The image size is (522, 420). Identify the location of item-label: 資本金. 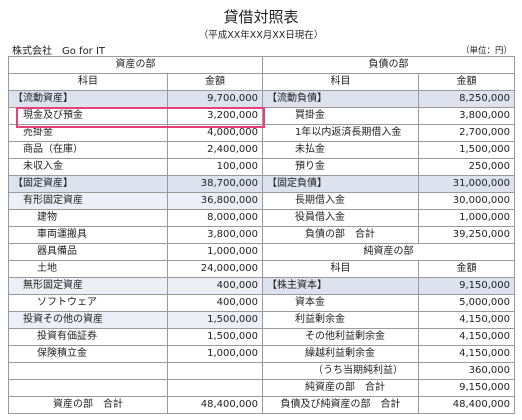
(340, 303).